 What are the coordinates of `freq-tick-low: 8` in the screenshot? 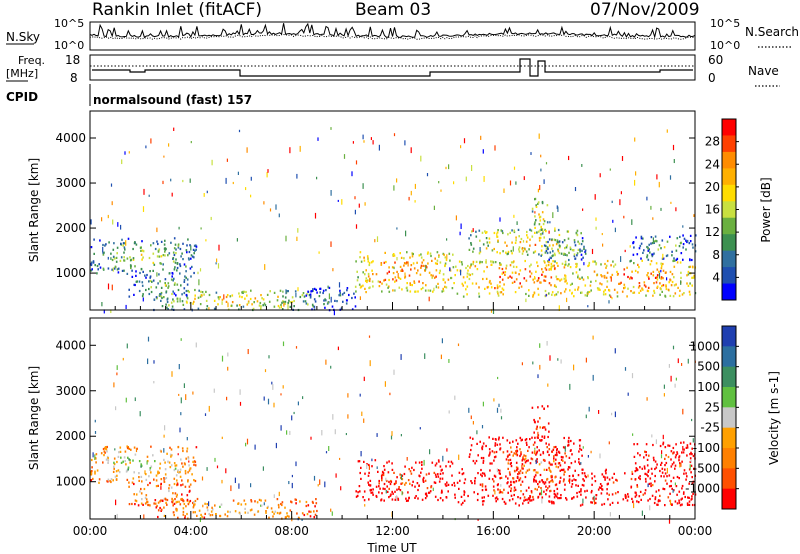 It's located at (74, 78).